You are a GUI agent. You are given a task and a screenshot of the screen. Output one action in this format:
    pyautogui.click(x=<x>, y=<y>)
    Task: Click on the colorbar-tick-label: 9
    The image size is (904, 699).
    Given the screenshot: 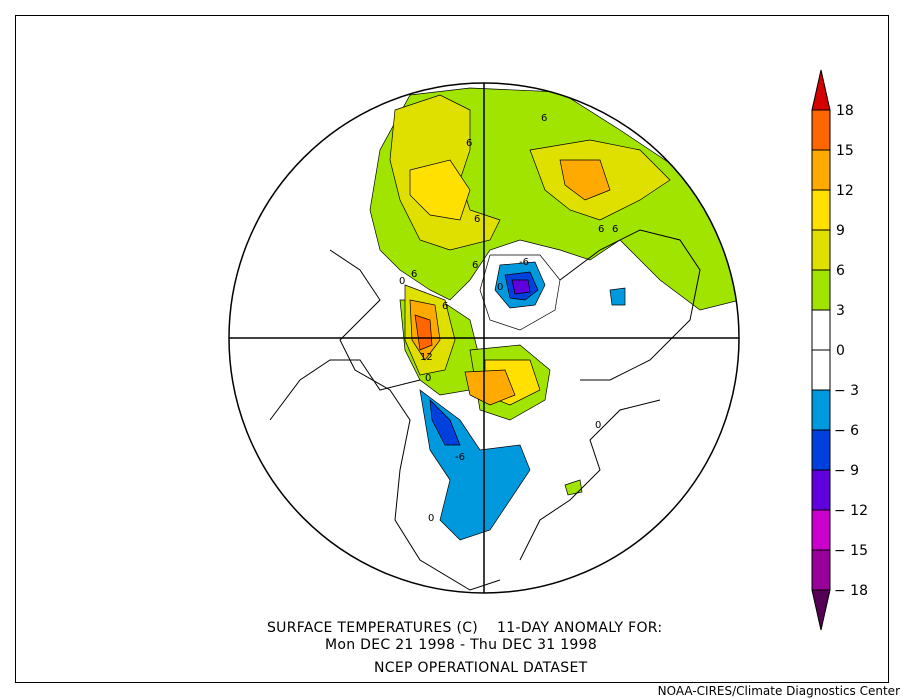 What is the action you would take?
    pyautogui.click(x=840, y=231)
    